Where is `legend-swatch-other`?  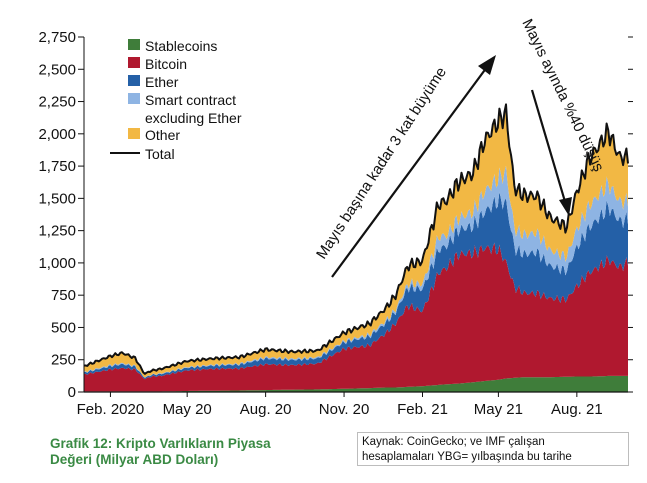
legend-swatch-other is located at coordinates (134, 133).